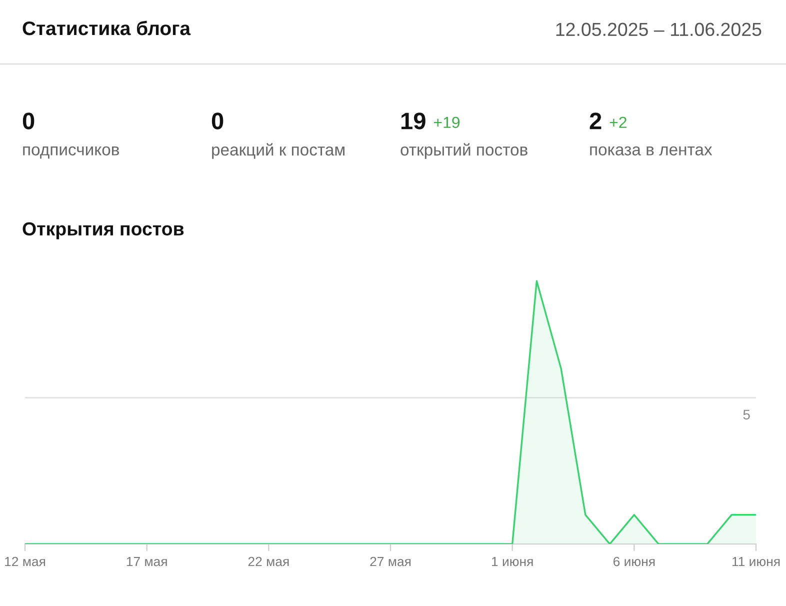 The height and width of the screenshot is (606, 786). What do you see at coordinates (146, 561) in the screenshot?
I see `x-tick-label: 17 мая` at bounding box center [146, 561].